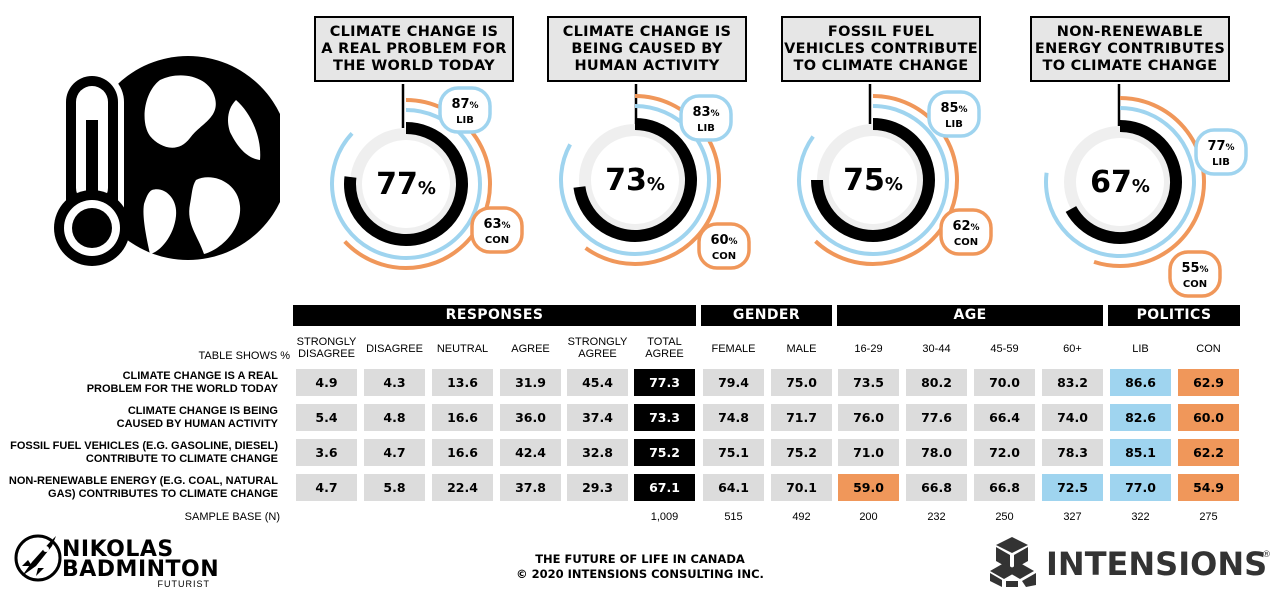 Image resolution: width=1280 pixels, height=592 pixels. What do you see at coordinates (1140, 382) in the screenshot?
I see `table-cell: 86.6` at bounding box center [1140, 382].